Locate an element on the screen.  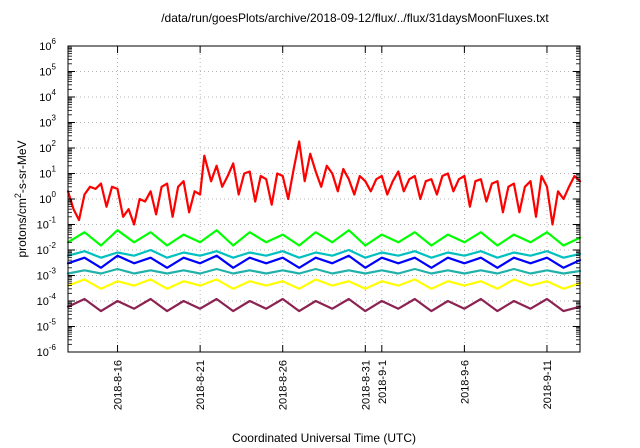
y-tick-label: 10⁻⁴ is located at coordinates (47, 300).